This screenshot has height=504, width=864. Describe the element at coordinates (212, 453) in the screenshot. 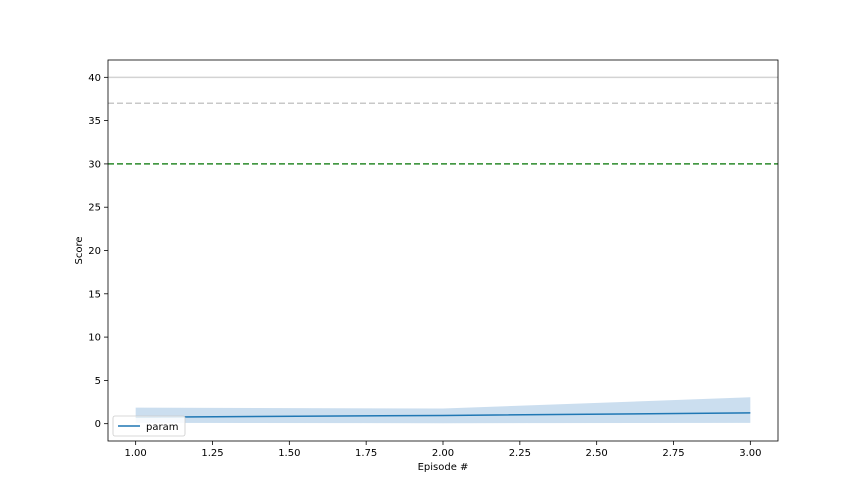

I see `x-tick-label: 1.25` at that location.